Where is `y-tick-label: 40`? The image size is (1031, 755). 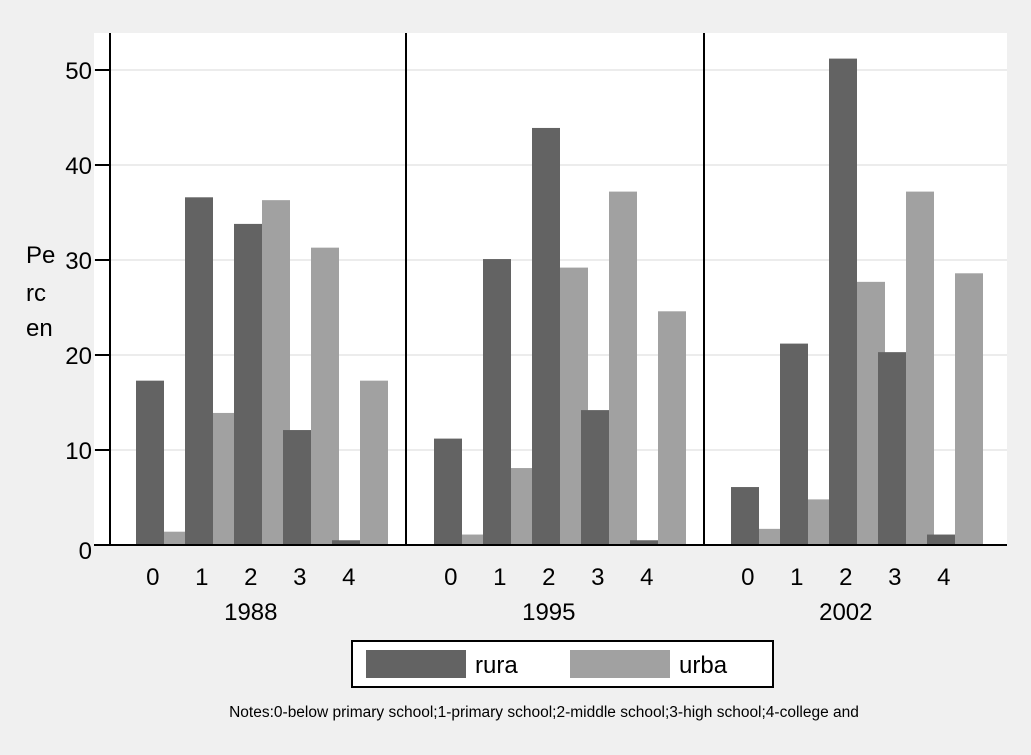 y-tick-label: 40 is located at coordinates (78, 166).